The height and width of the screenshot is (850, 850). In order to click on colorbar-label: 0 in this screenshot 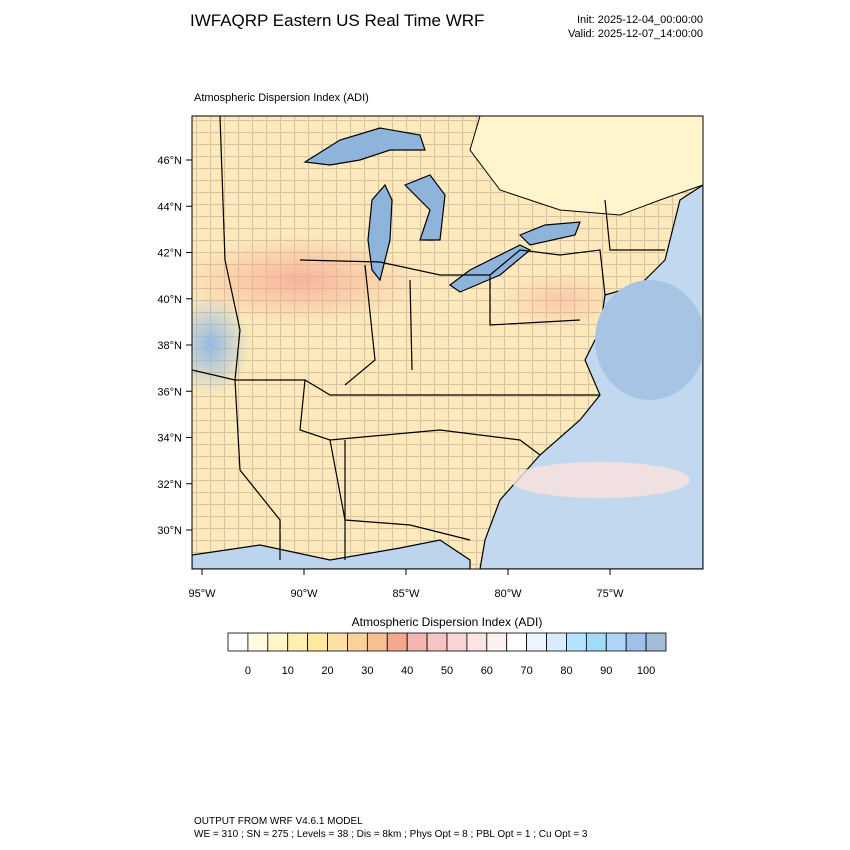, I will do `click(248, 671)`.